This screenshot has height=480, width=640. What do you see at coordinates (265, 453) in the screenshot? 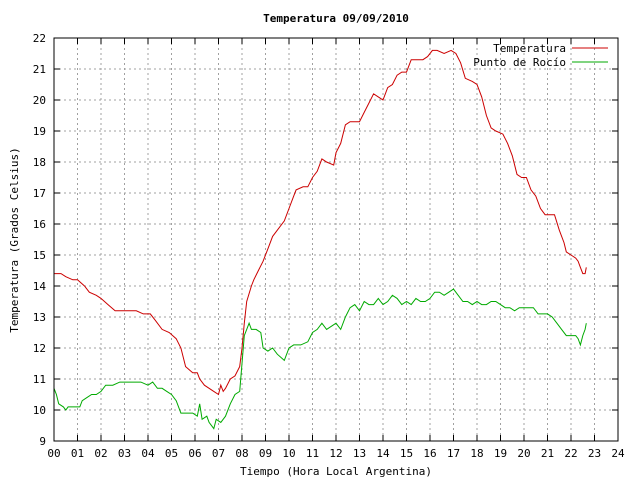
I see `x-tick-label: 09` at bounding box center [265, 453].